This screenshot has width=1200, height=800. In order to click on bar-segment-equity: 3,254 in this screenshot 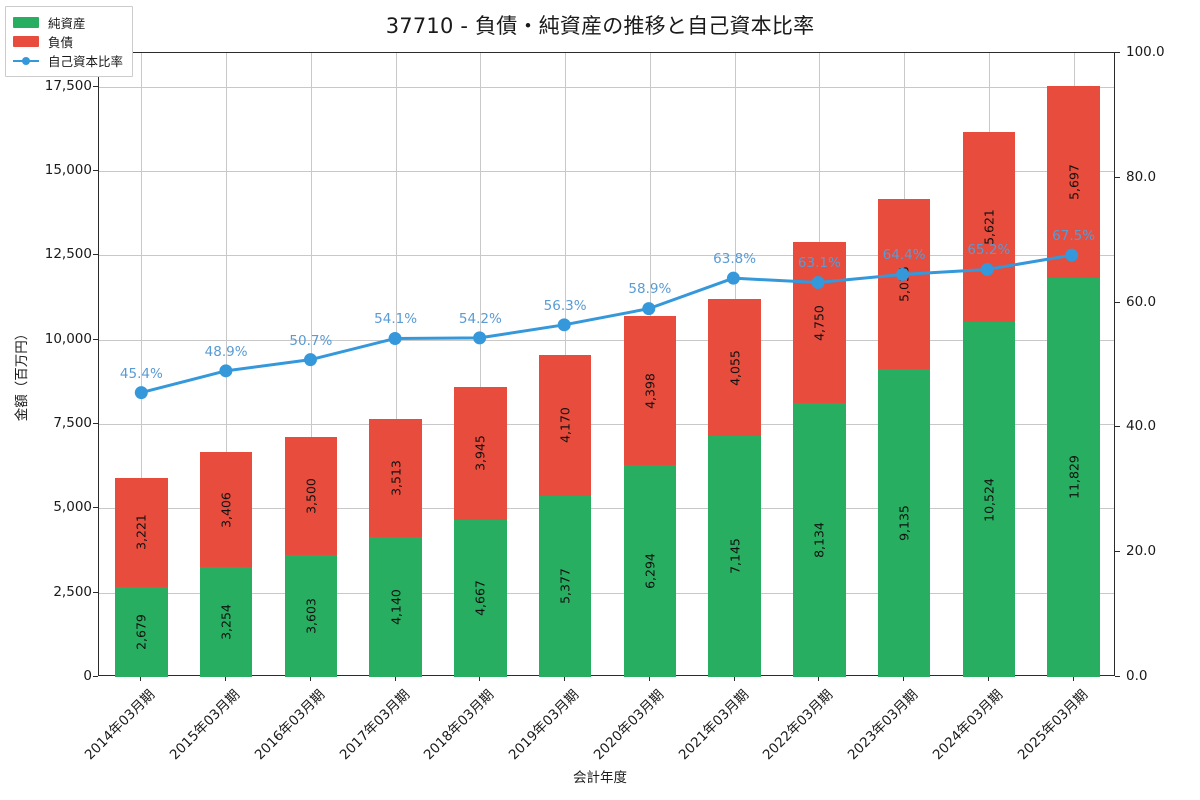, I will do `click(226, 622)`.